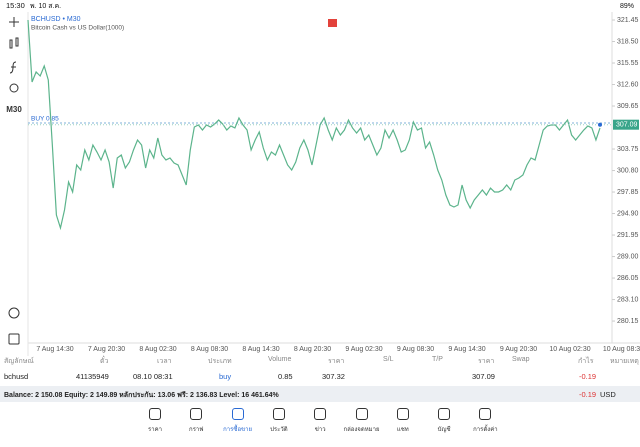 Image resolution: width=640 pixels, height=447 pixels. Describe the element at coordinates (15, 5) in the screenshot. I see `status-time: 15:30` at that location.